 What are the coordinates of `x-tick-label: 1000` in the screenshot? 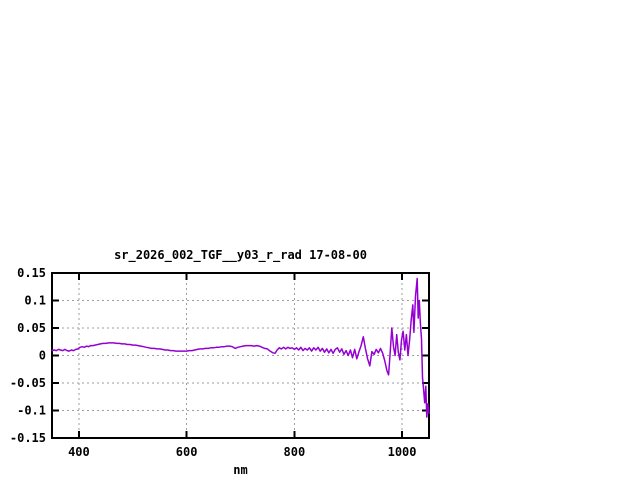 It's located at (402, 452).